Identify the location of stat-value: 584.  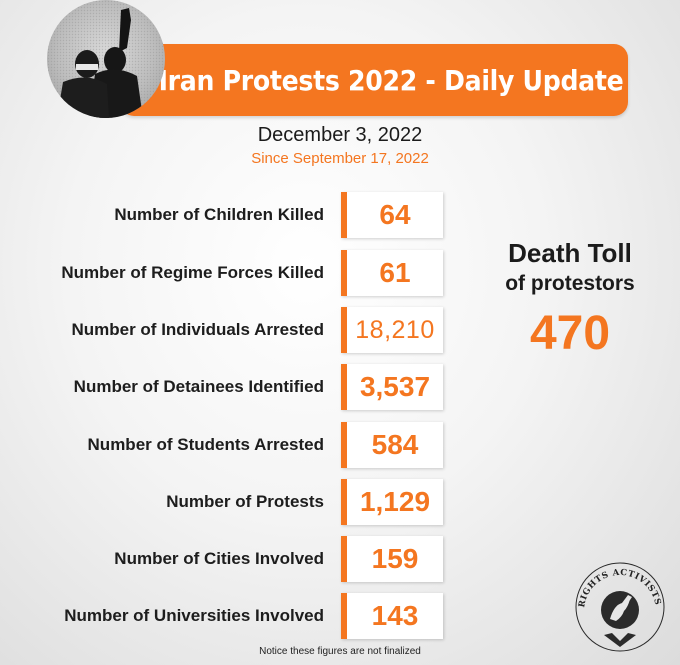
(395, 444).